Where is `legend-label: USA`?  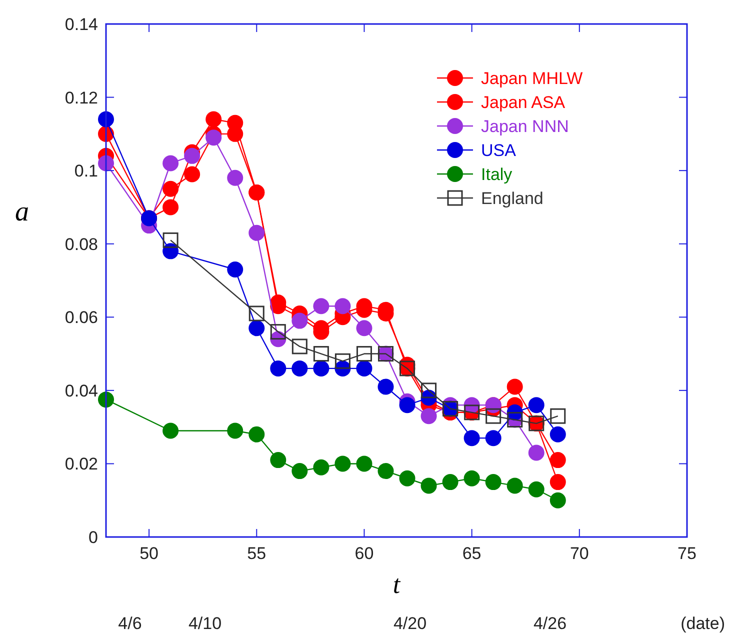 legend-label: USA is located at coordinates (499, 150).